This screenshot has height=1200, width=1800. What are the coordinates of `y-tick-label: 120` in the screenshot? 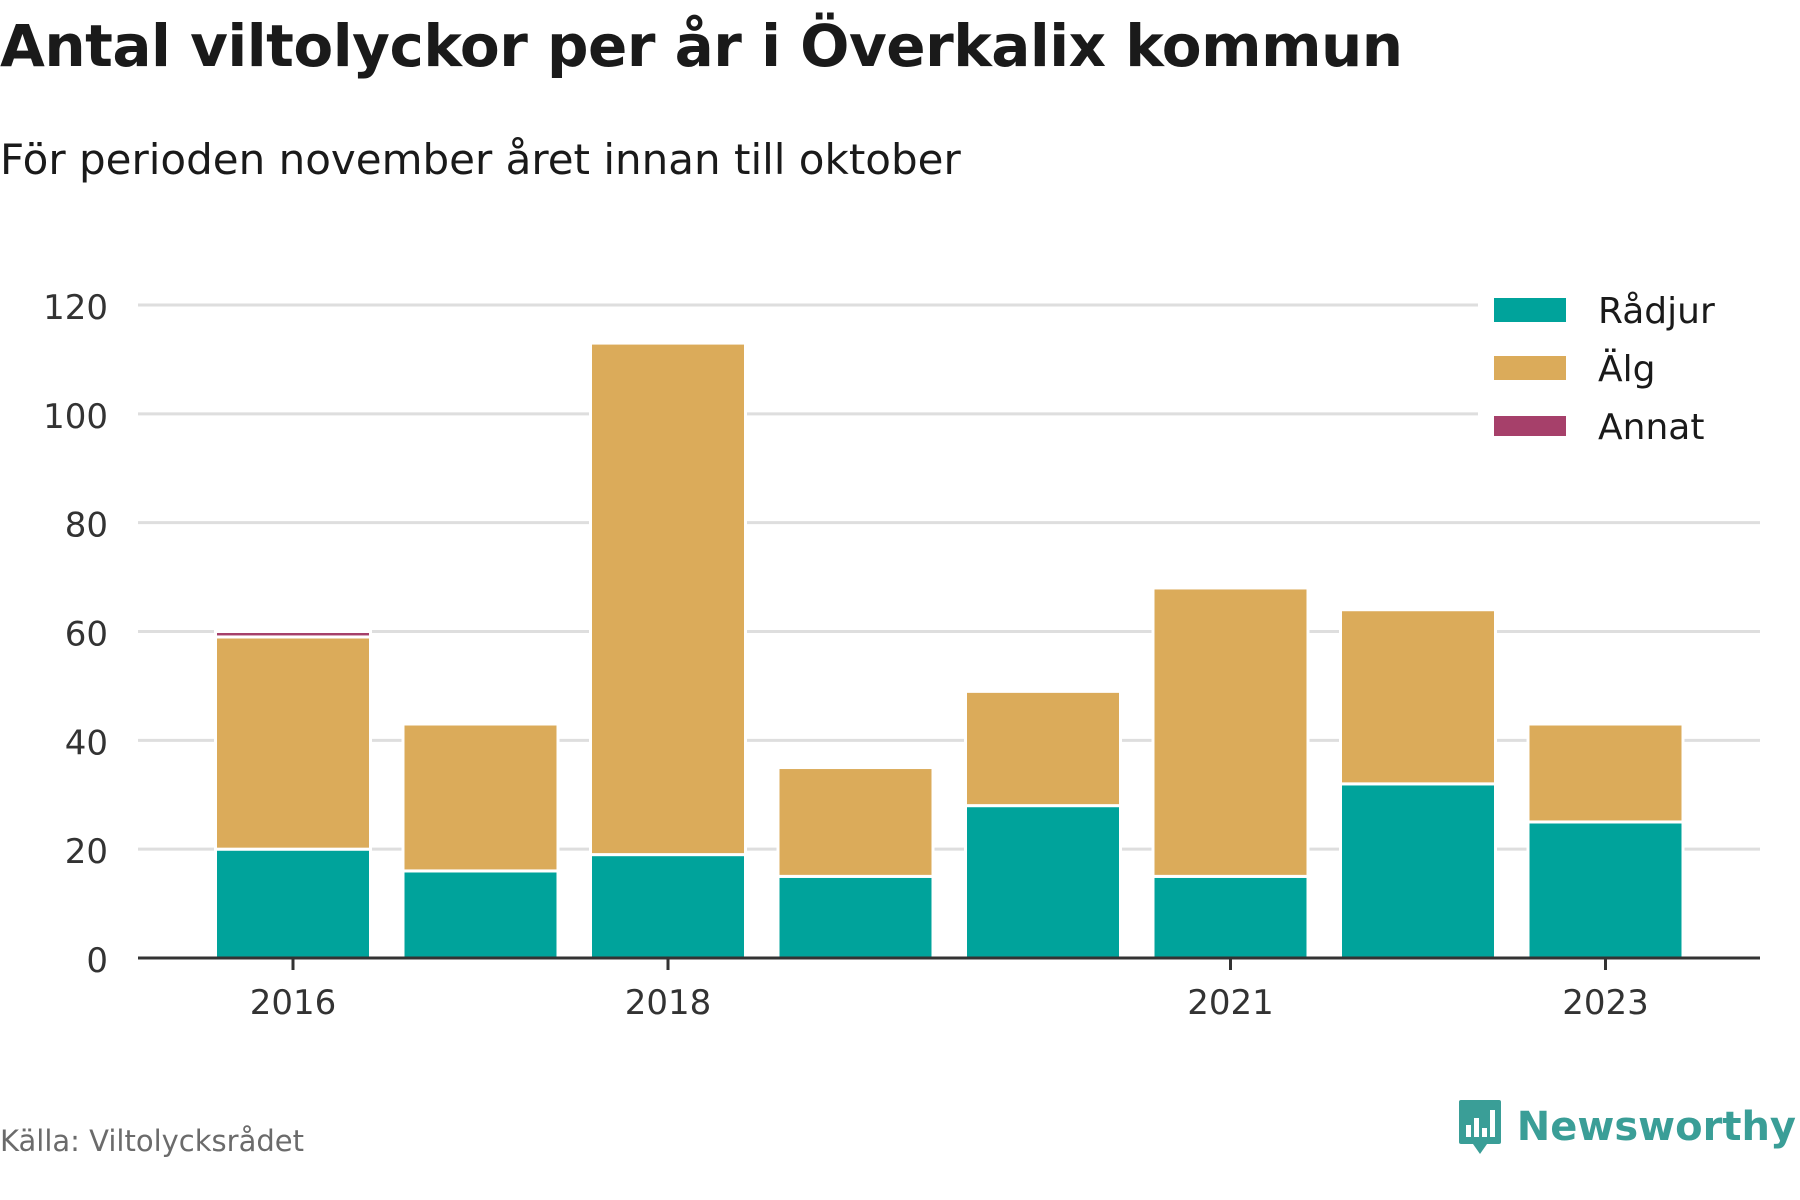 It's located at (75, 308).